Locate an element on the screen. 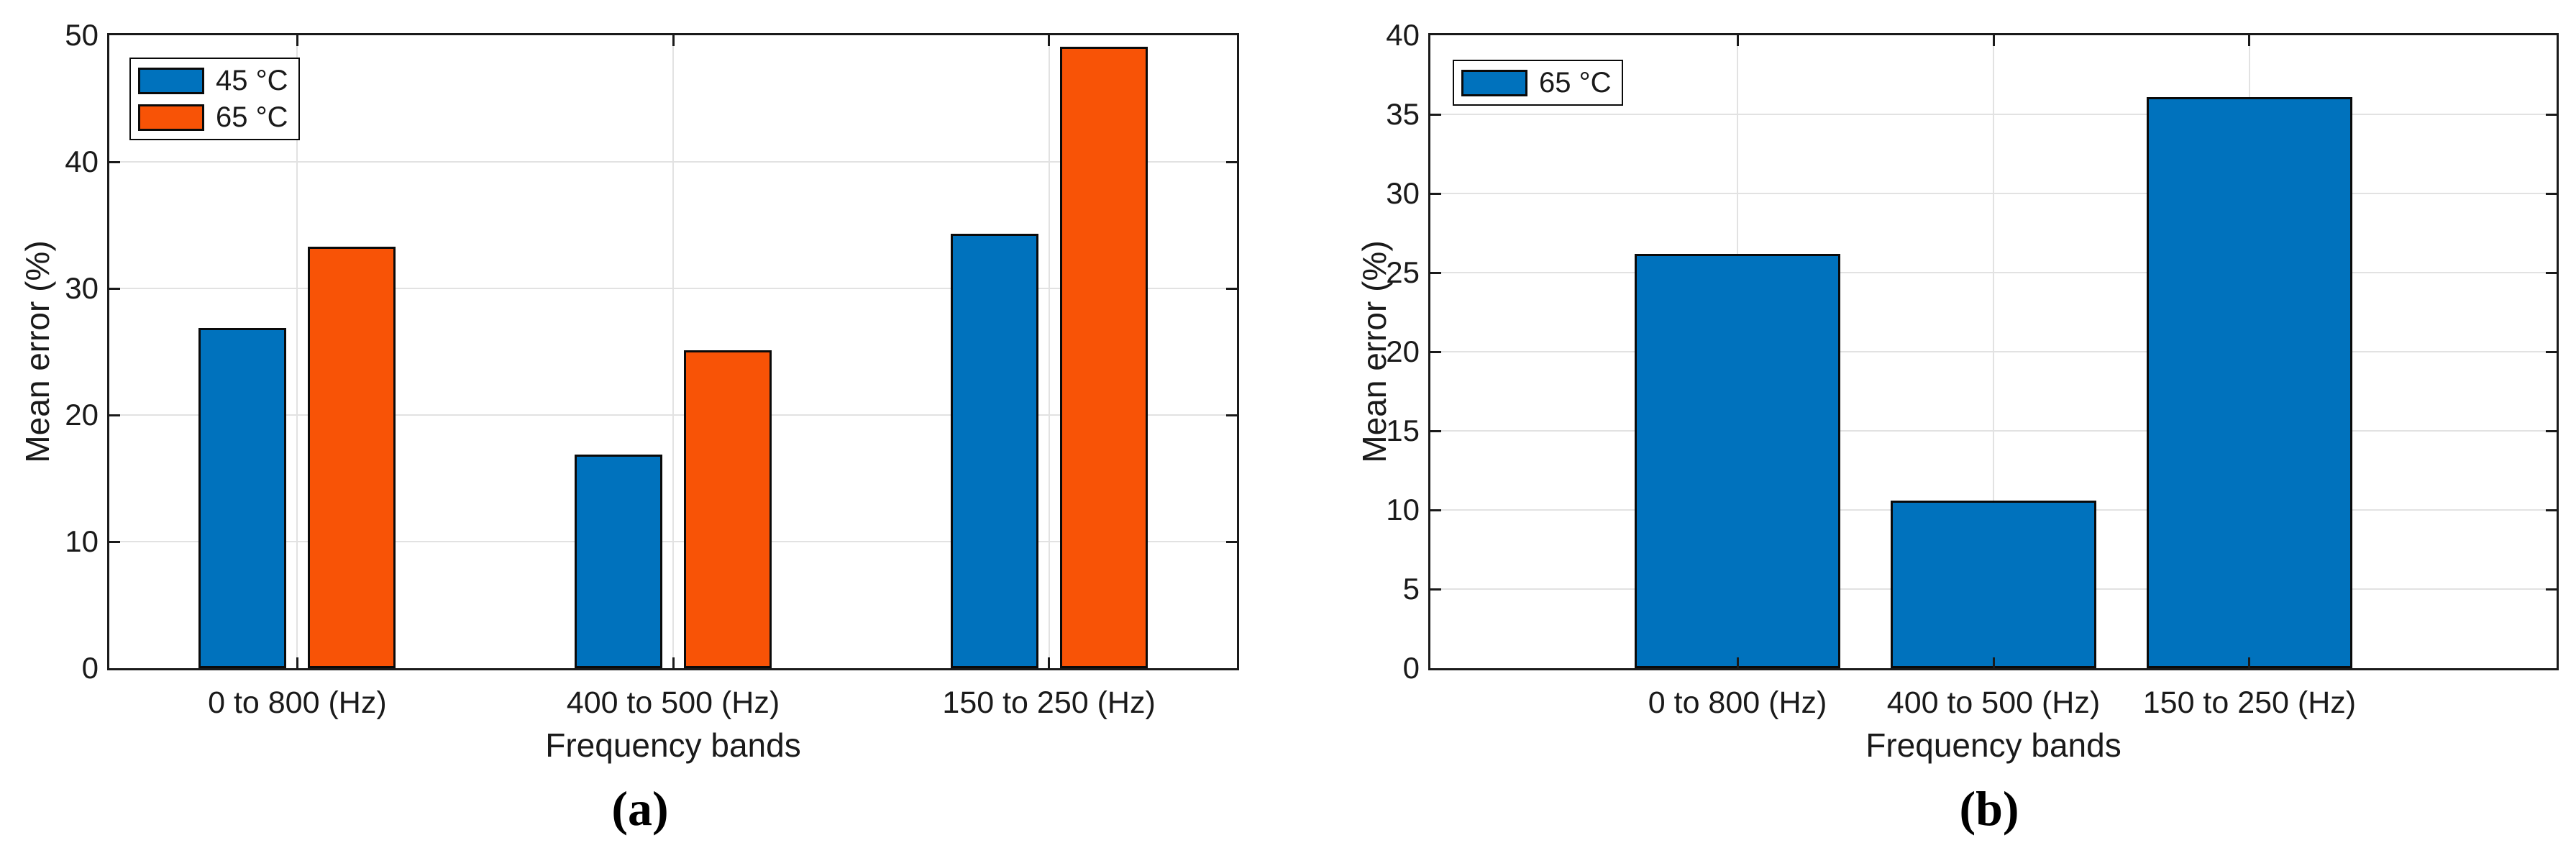 The height and width of the screenshot is (848, 2576). y-tick-label: 50 is located at coordinates (82, 35).